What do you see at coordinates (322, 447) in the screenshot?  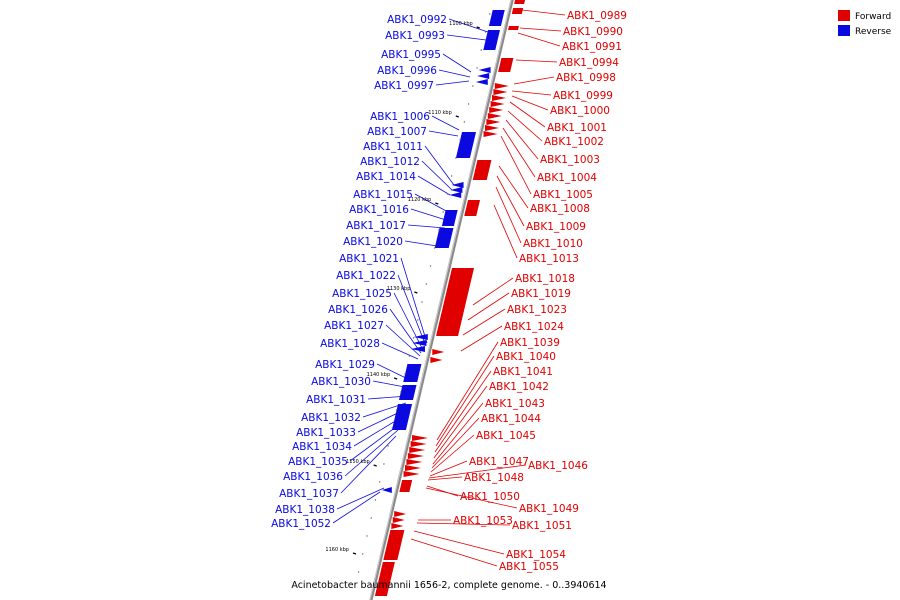 I see `gene-label-reverse: ABK1_1034` at bounding box center [322, 447].